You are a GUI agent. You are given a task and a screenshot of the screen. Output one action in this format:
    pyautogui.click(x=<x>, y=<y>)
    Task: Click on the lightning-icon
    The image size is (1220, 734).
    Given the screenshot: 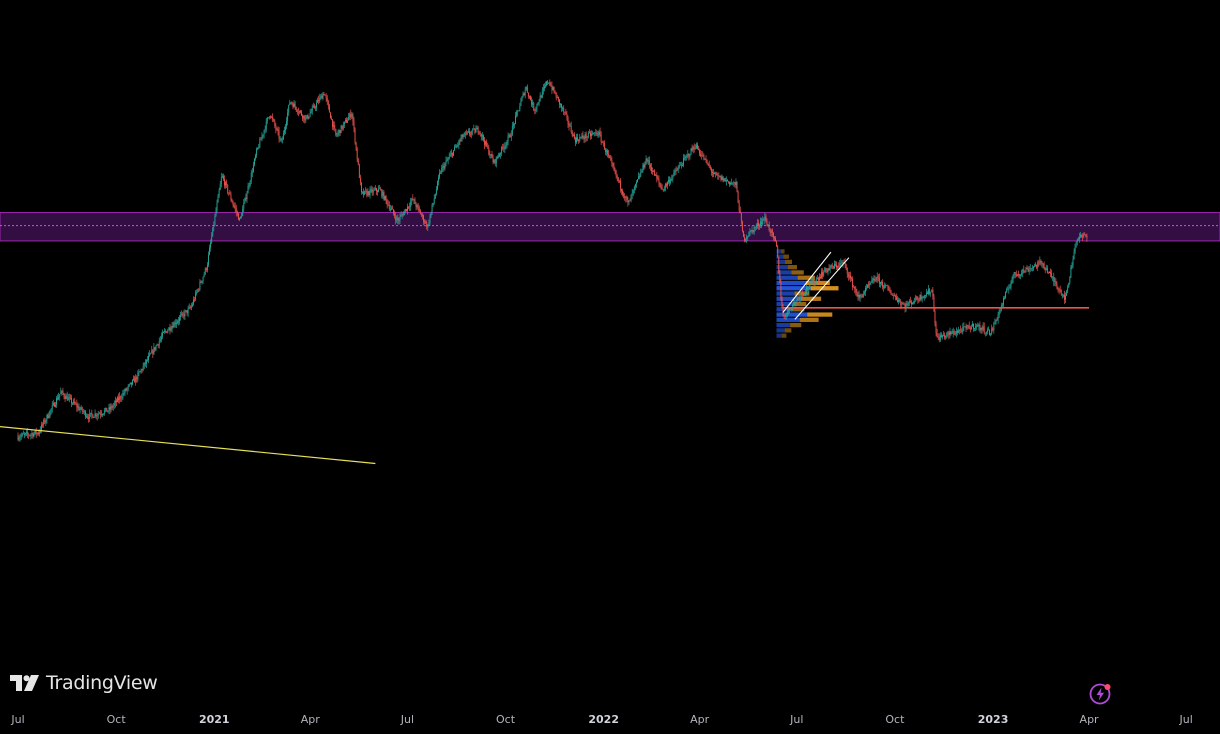 What is the action you would take?
    pyautogui.click(x=1101, y=694)
    